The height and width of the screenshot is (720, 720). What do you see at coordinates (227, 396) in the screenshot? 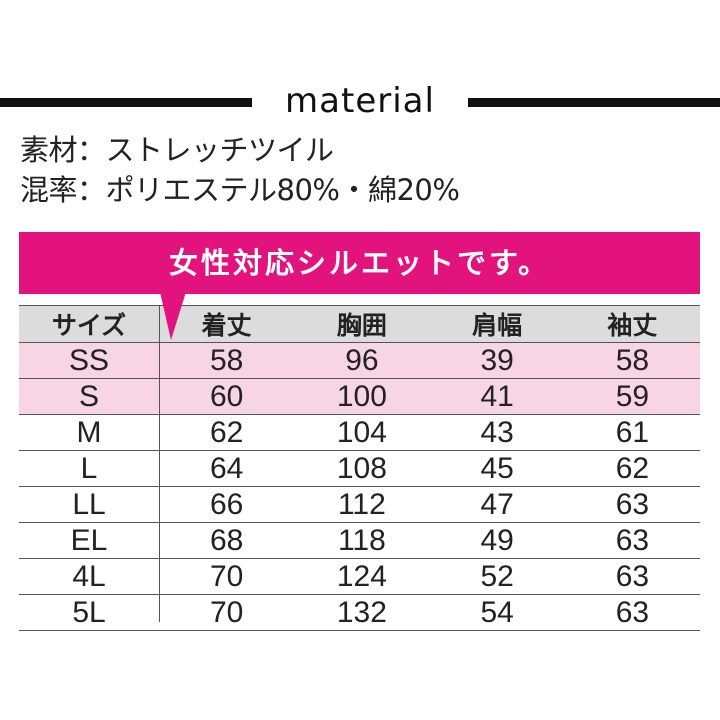
I see `table-cell: 60` at bounding box center [227, 396].